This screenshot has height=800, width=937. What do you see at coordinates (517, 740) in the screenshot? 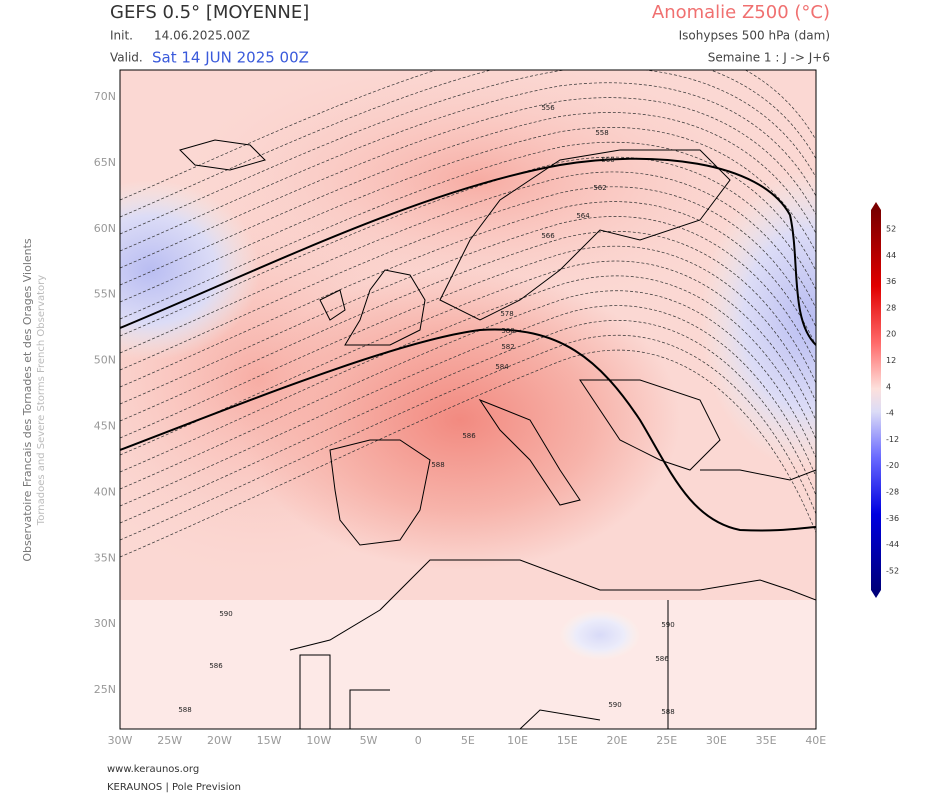
I see `lon-label: 10E` at bounding box center [517, 740].